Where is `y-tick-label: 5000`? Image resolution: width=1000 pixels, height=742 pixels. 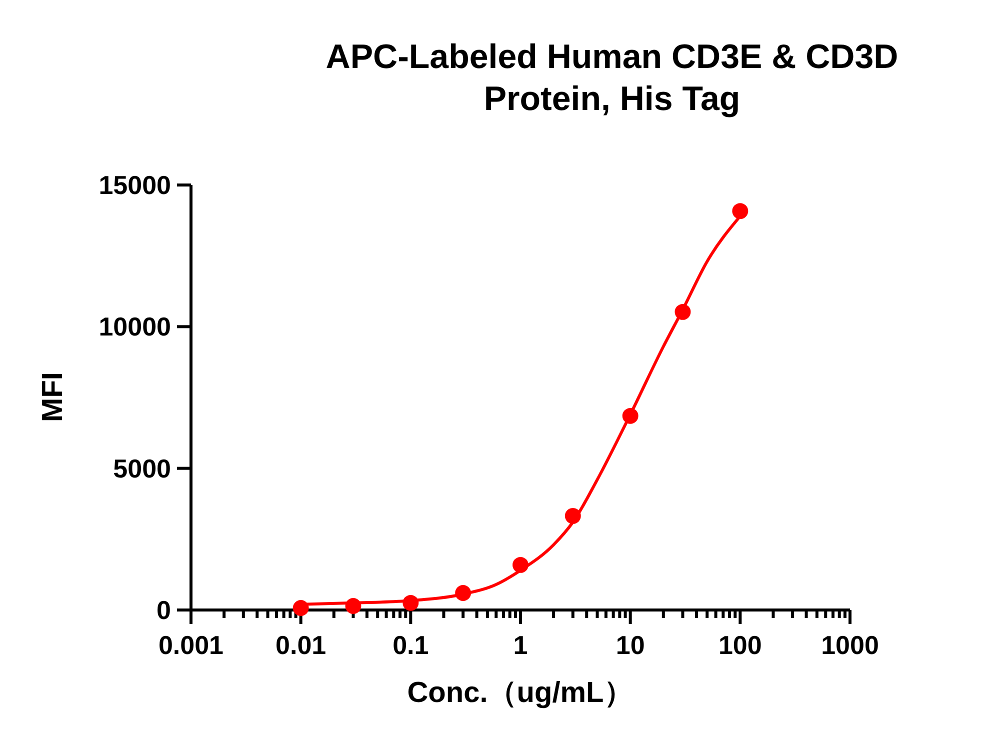
y-tick-label: 5000 is located at coordinates (142, 468).